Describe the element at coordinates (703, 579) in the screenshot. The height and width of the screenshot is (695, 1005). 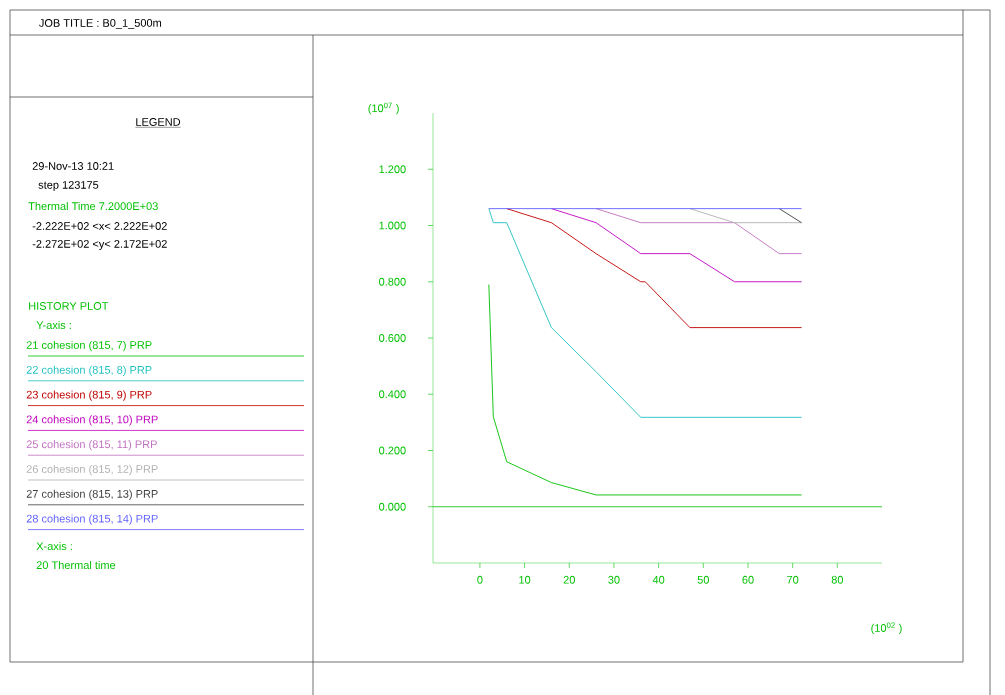
I see `x-tick-label: 50` at that location.